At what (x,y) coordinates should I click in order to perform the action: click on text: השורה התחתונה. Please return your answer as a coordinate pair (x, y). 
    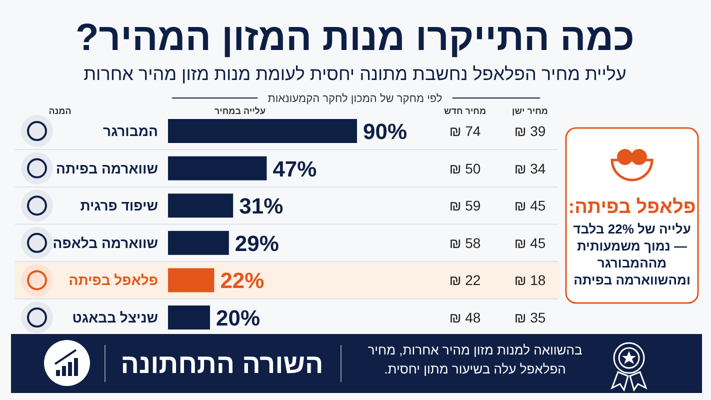
    Looking at the image, I should click on (222, 364).